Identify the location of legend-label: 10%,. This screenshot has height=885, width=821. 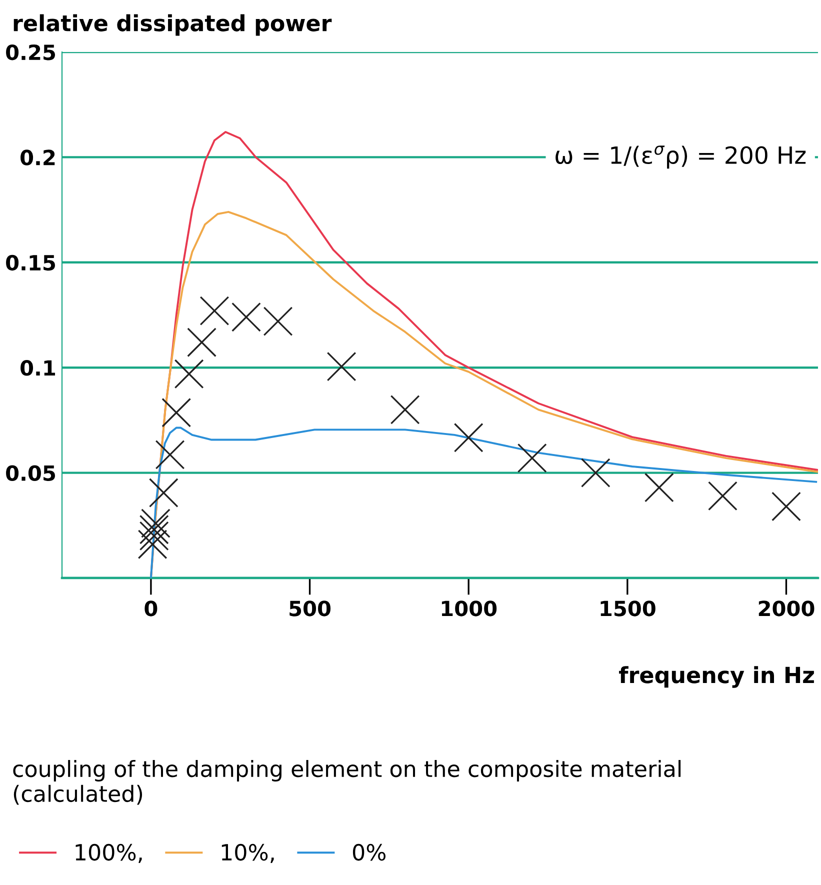
(248, 853).